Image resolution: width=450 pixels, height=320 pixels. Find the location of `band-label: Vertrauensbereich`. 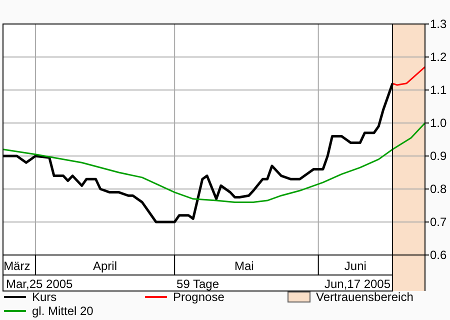

band-label: Vertrauensbereich is located at coordinates (365, 297).